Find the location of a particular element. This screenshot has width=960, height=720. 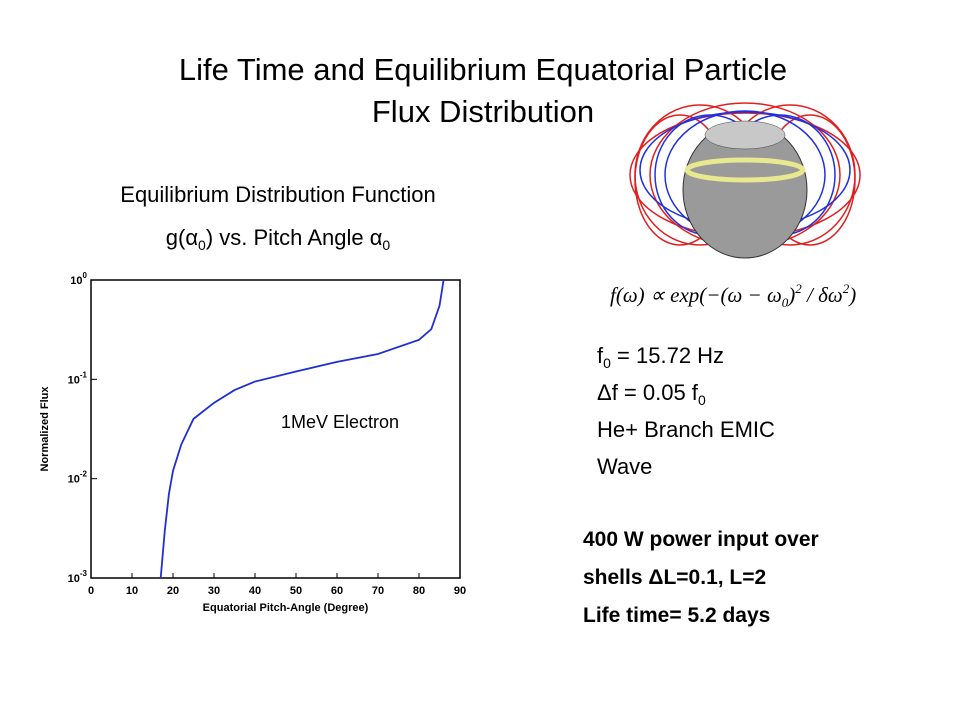

subtitle: Equilibrium Distribution Function is located at coordinates (277, 194).